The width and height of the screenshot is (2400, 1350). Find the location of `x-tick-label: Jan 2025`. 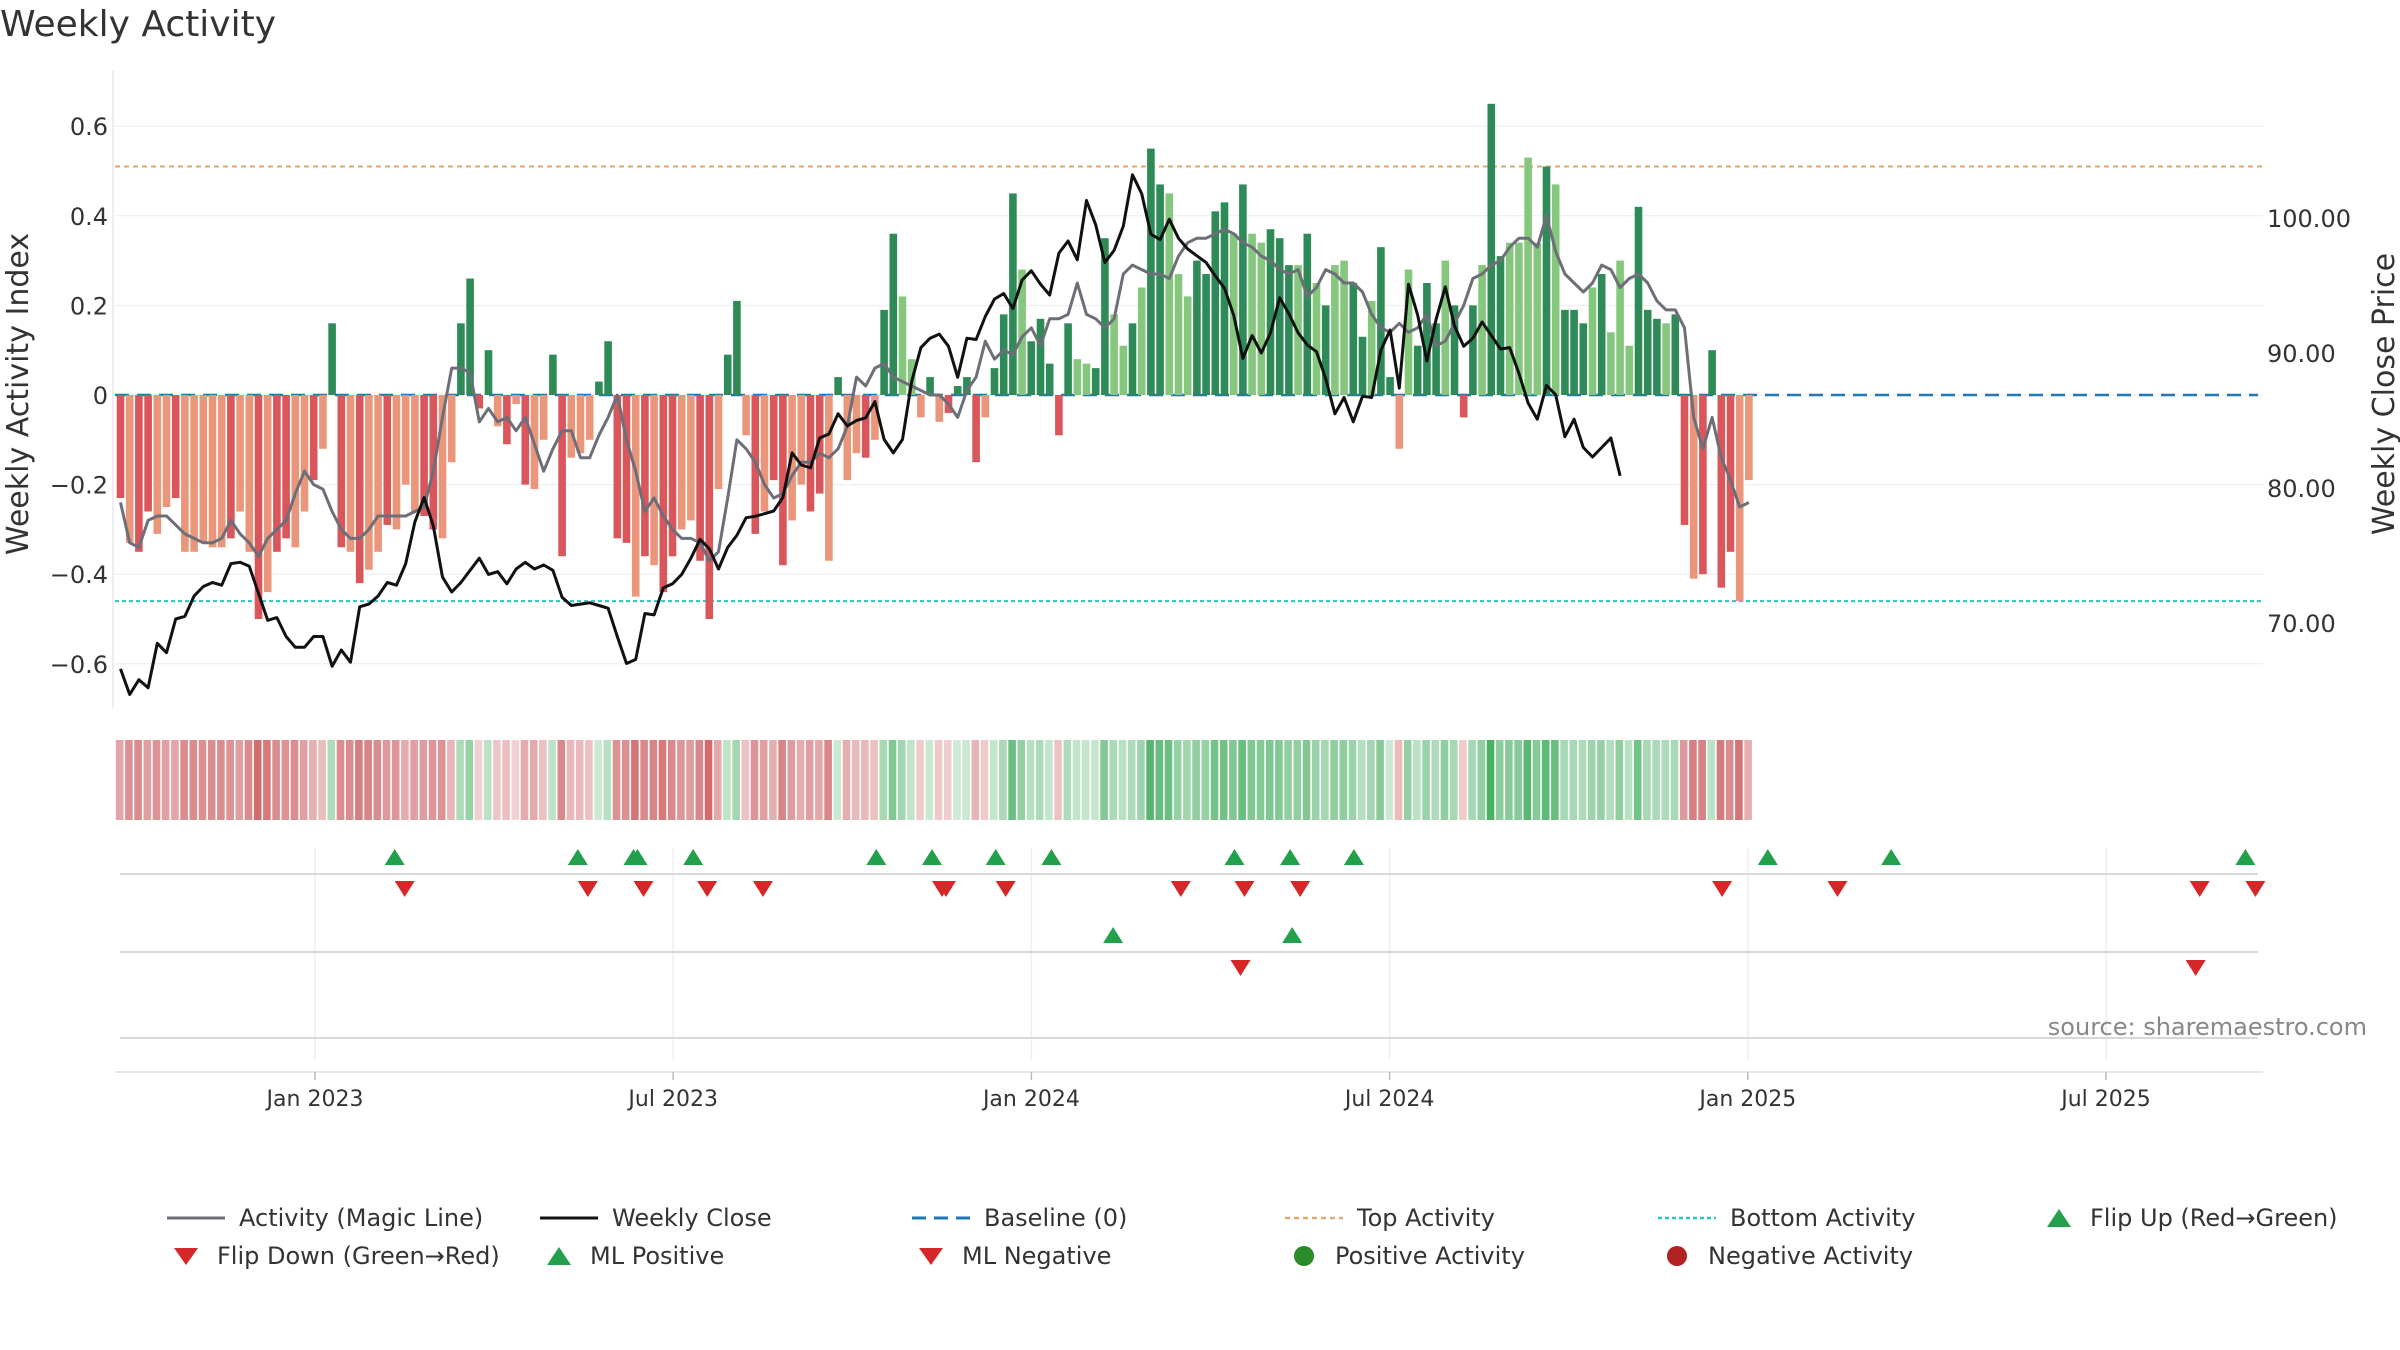

x-tick-label: Jan 2025 is located at coordinates (1746, 1099).